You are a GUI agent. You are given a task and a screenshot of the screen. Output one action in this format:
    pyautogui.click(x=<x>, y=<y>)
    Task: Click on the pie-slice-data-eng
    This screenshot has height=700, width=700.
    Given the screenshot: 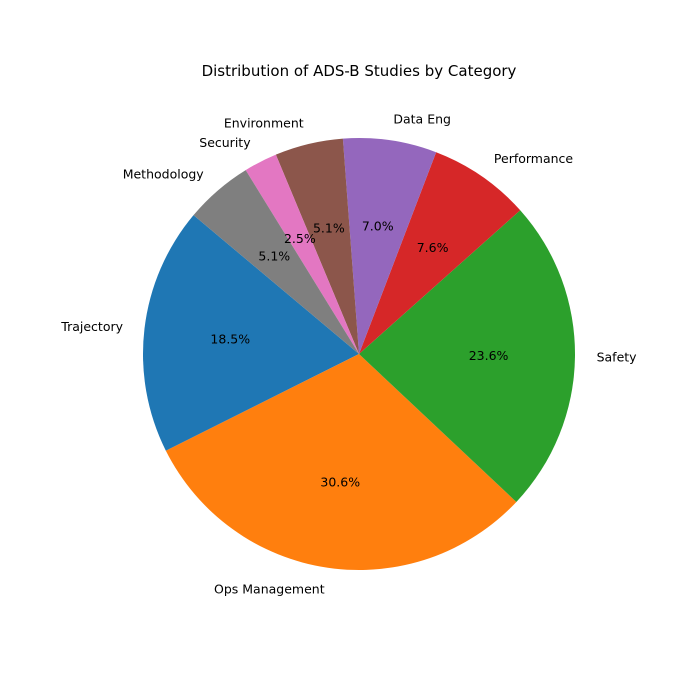 What is the action you would take?
    pyautogui.click(x=389, y=245)
    